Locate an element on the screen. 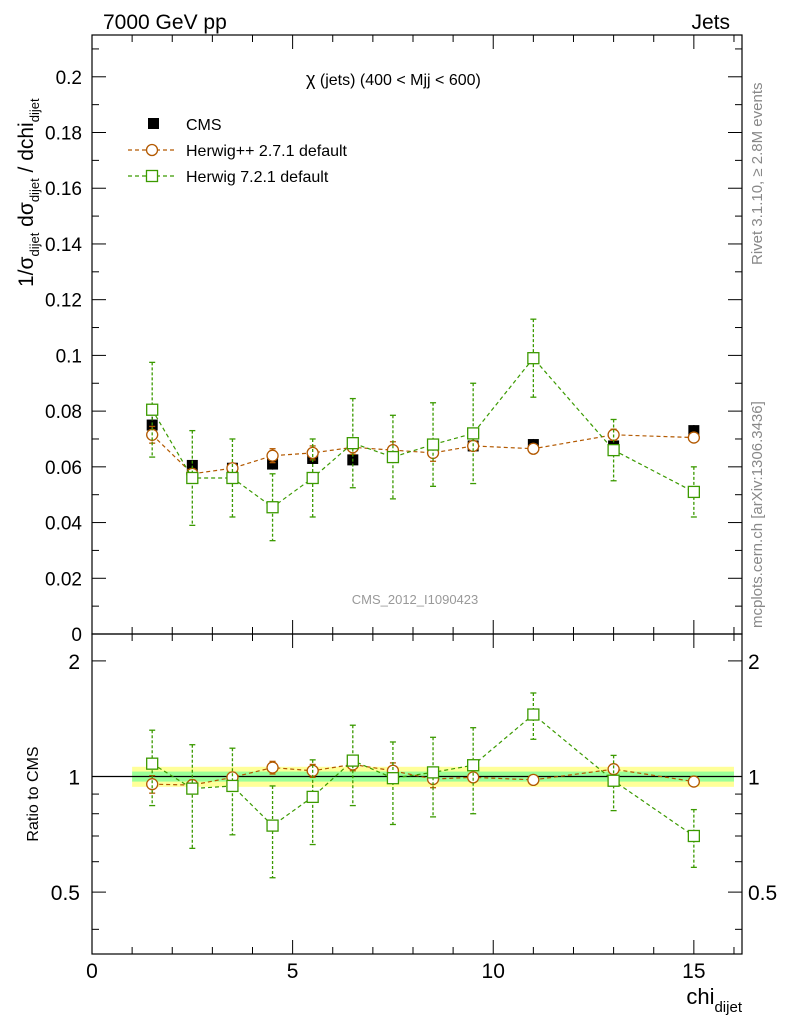 Image resolution: width=786 pixels, height=1024 pixels. watermark: CMS_2012_I1090423 is located at coordinates (415, 599).